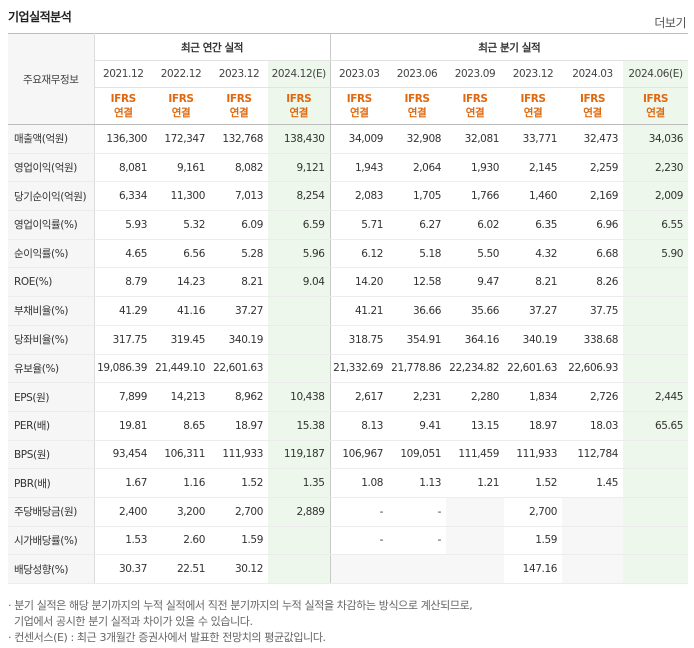 This screenshot has width=694, height=648. Describe the element at coordinates (181, 225) in the screenshot. I see `annual-value-cell: 5.32` at that location.